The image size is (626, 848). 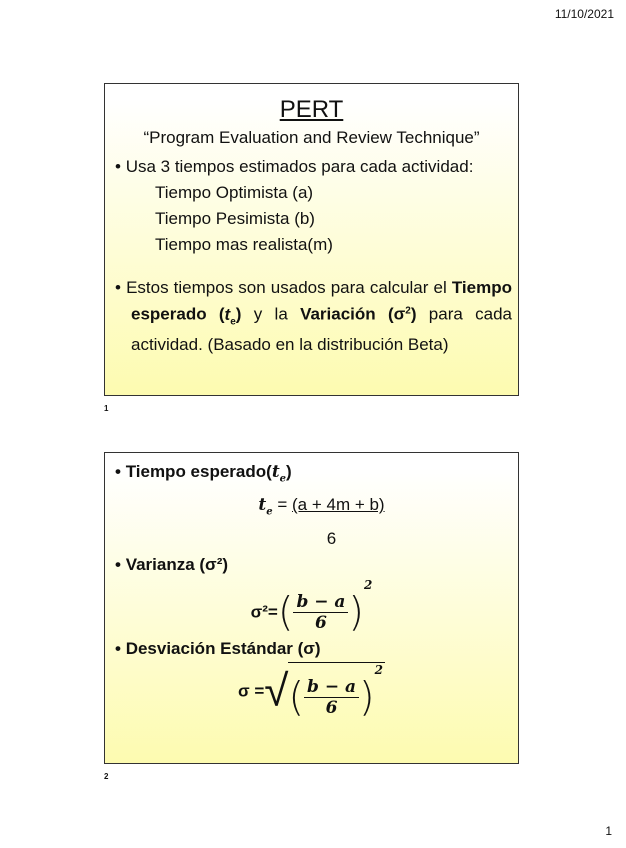 I want to click on formula-std-dev: σ =√(b − a 6)2, so click(x=311, y=691).